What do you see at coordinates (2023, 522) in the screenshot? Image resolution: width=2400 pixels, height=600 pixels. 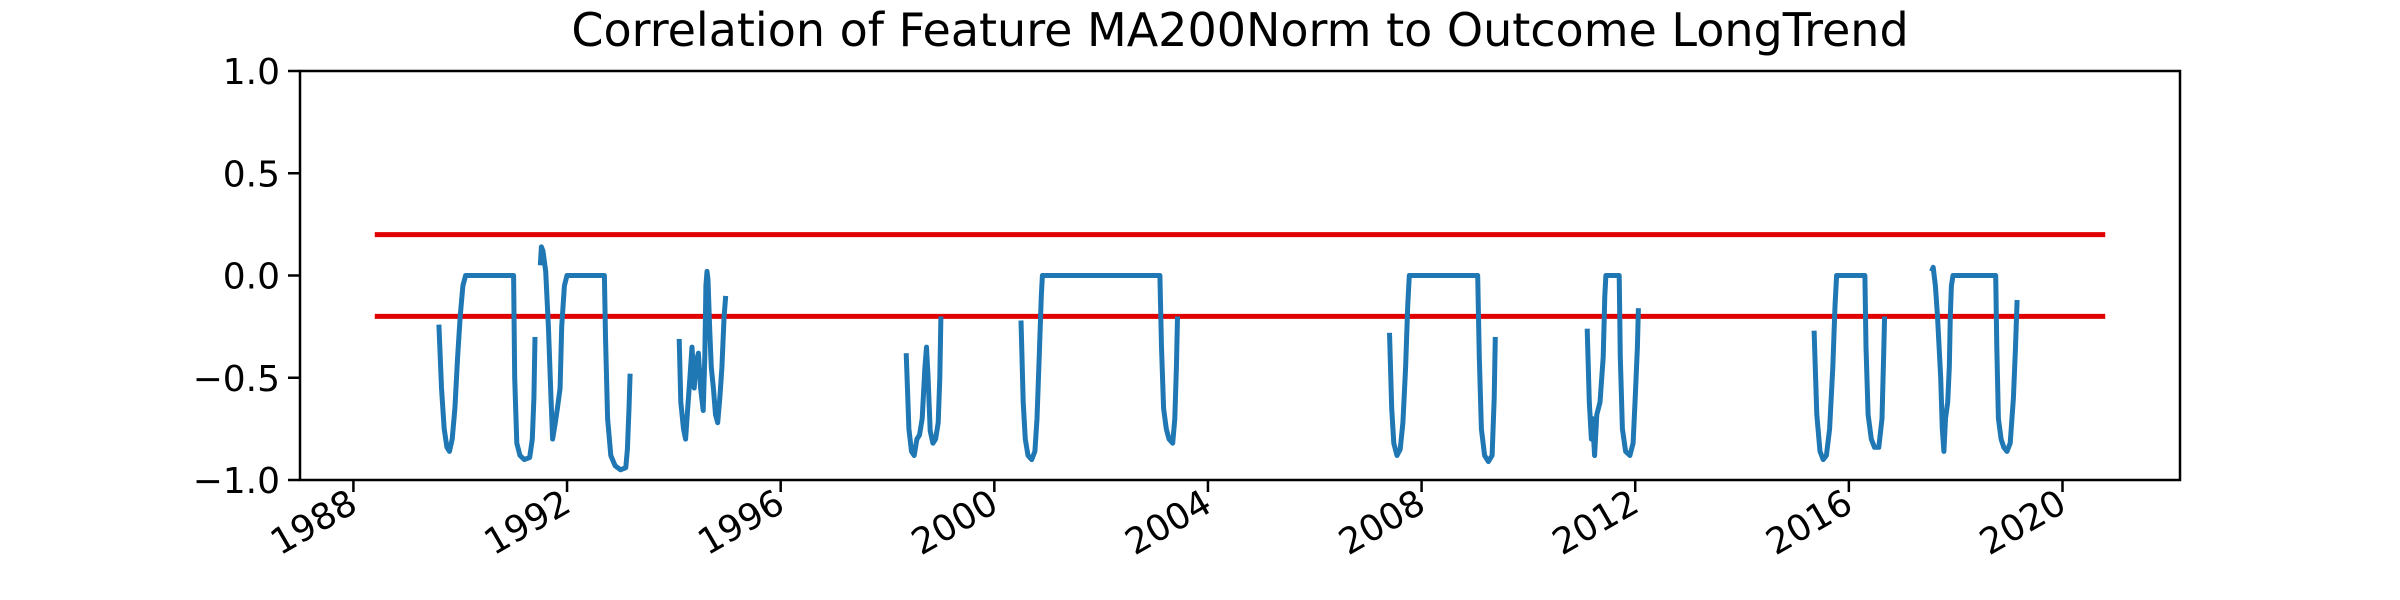 I see `x-tick-label: 2020` at bounding box center [2023, 522].